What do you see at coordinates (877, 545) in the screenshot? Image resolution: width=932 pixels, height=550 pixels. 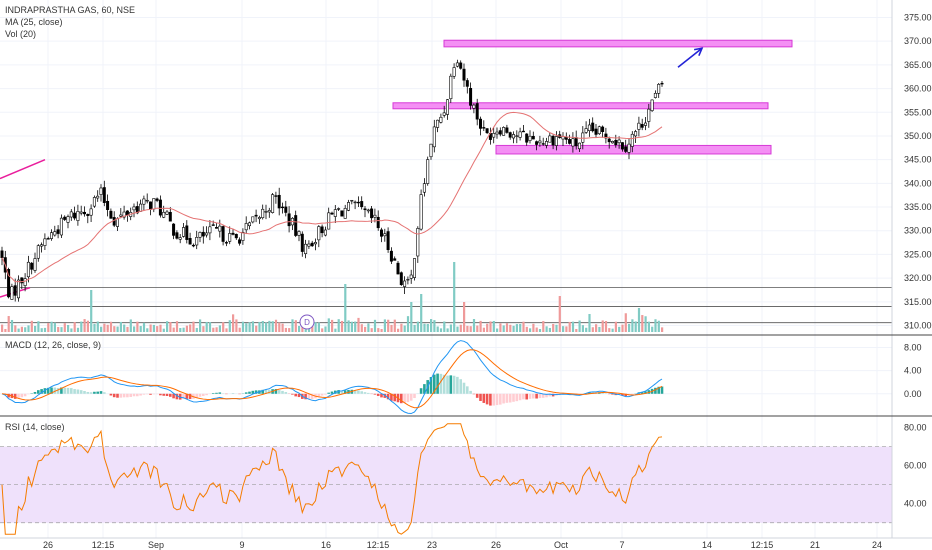 I see `x-tick-13: 24` at bounding box center [877, 545].